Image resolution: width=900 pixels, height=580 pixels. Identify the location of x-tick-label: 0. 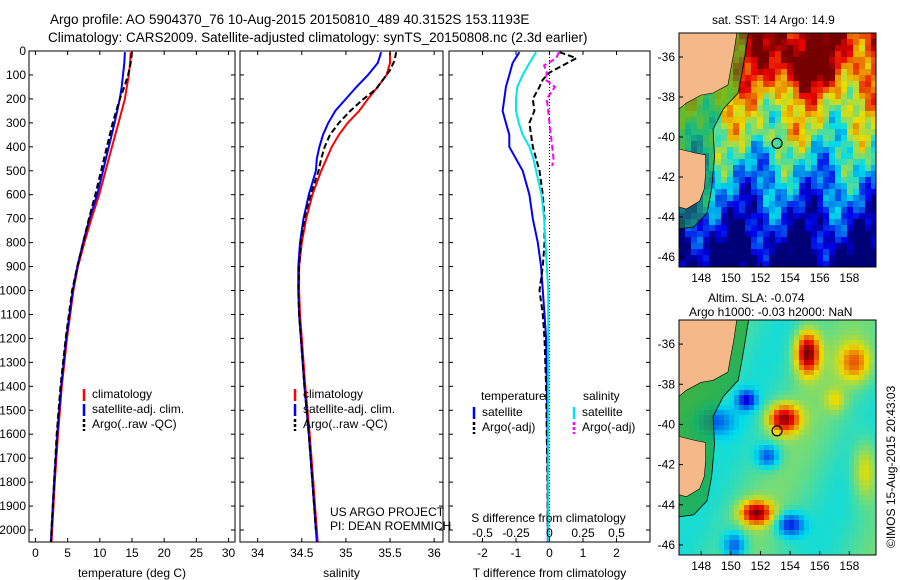
(549, 553).